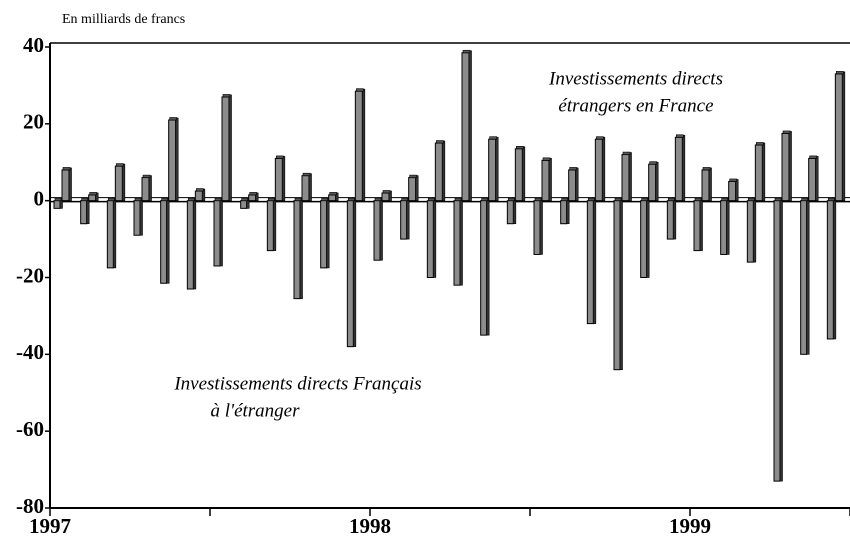 This screenshot has width=850, height=543. What do you see at coordinates (30, 506) in the screenshot?
I see `y-tick-label: -80` at bounding box center [30, 506].